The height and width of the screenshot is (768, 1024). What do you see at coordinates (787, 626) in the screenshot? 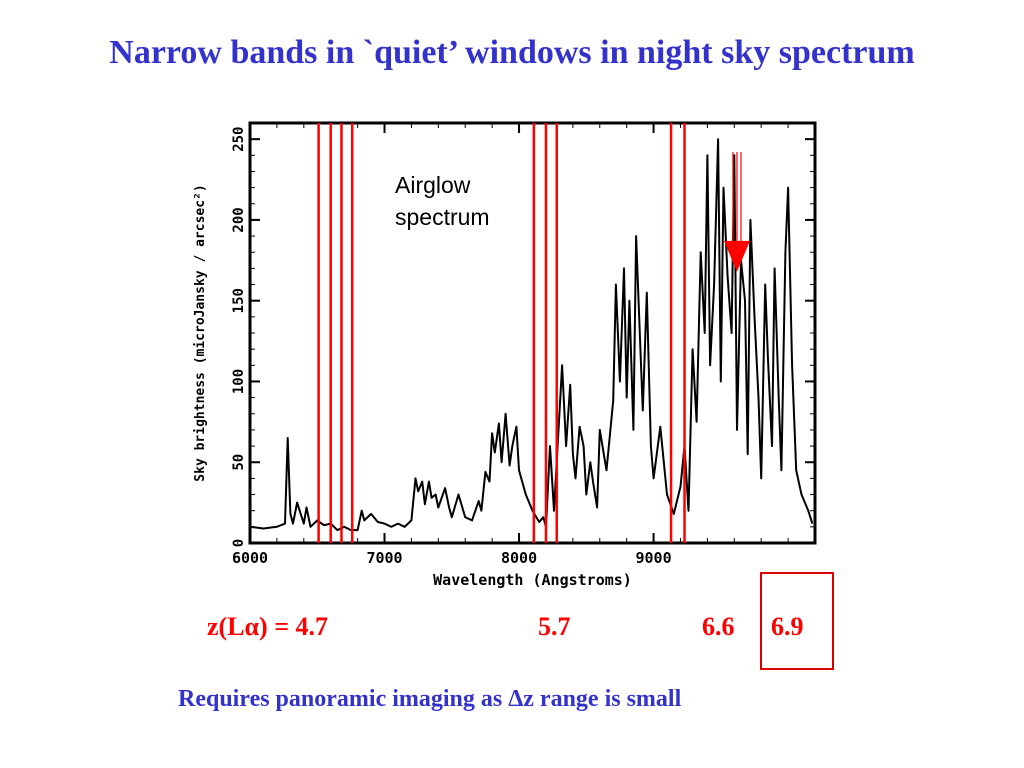
I see `z-label-6-9: 6.9` at bounding box center [787, 626].